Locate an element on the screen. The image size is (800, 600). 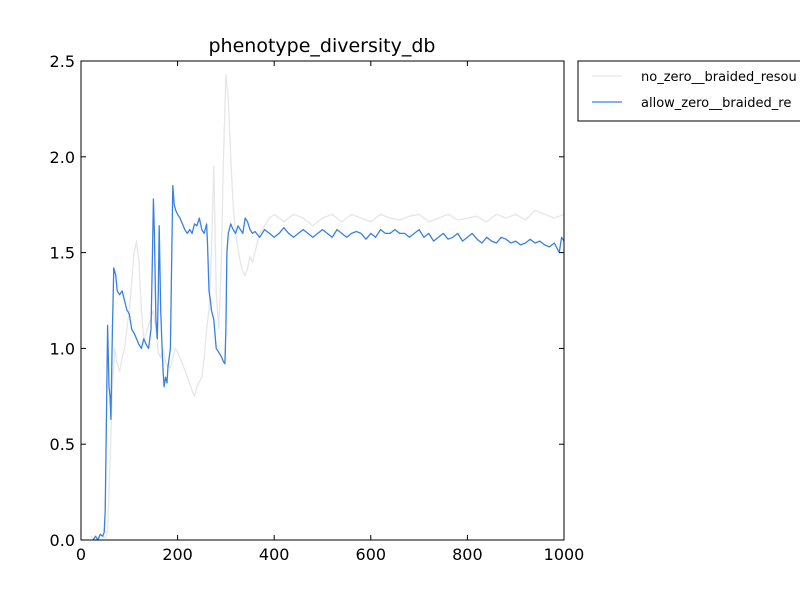
x-tick-label: 400 is located at coordinates (274, 554).